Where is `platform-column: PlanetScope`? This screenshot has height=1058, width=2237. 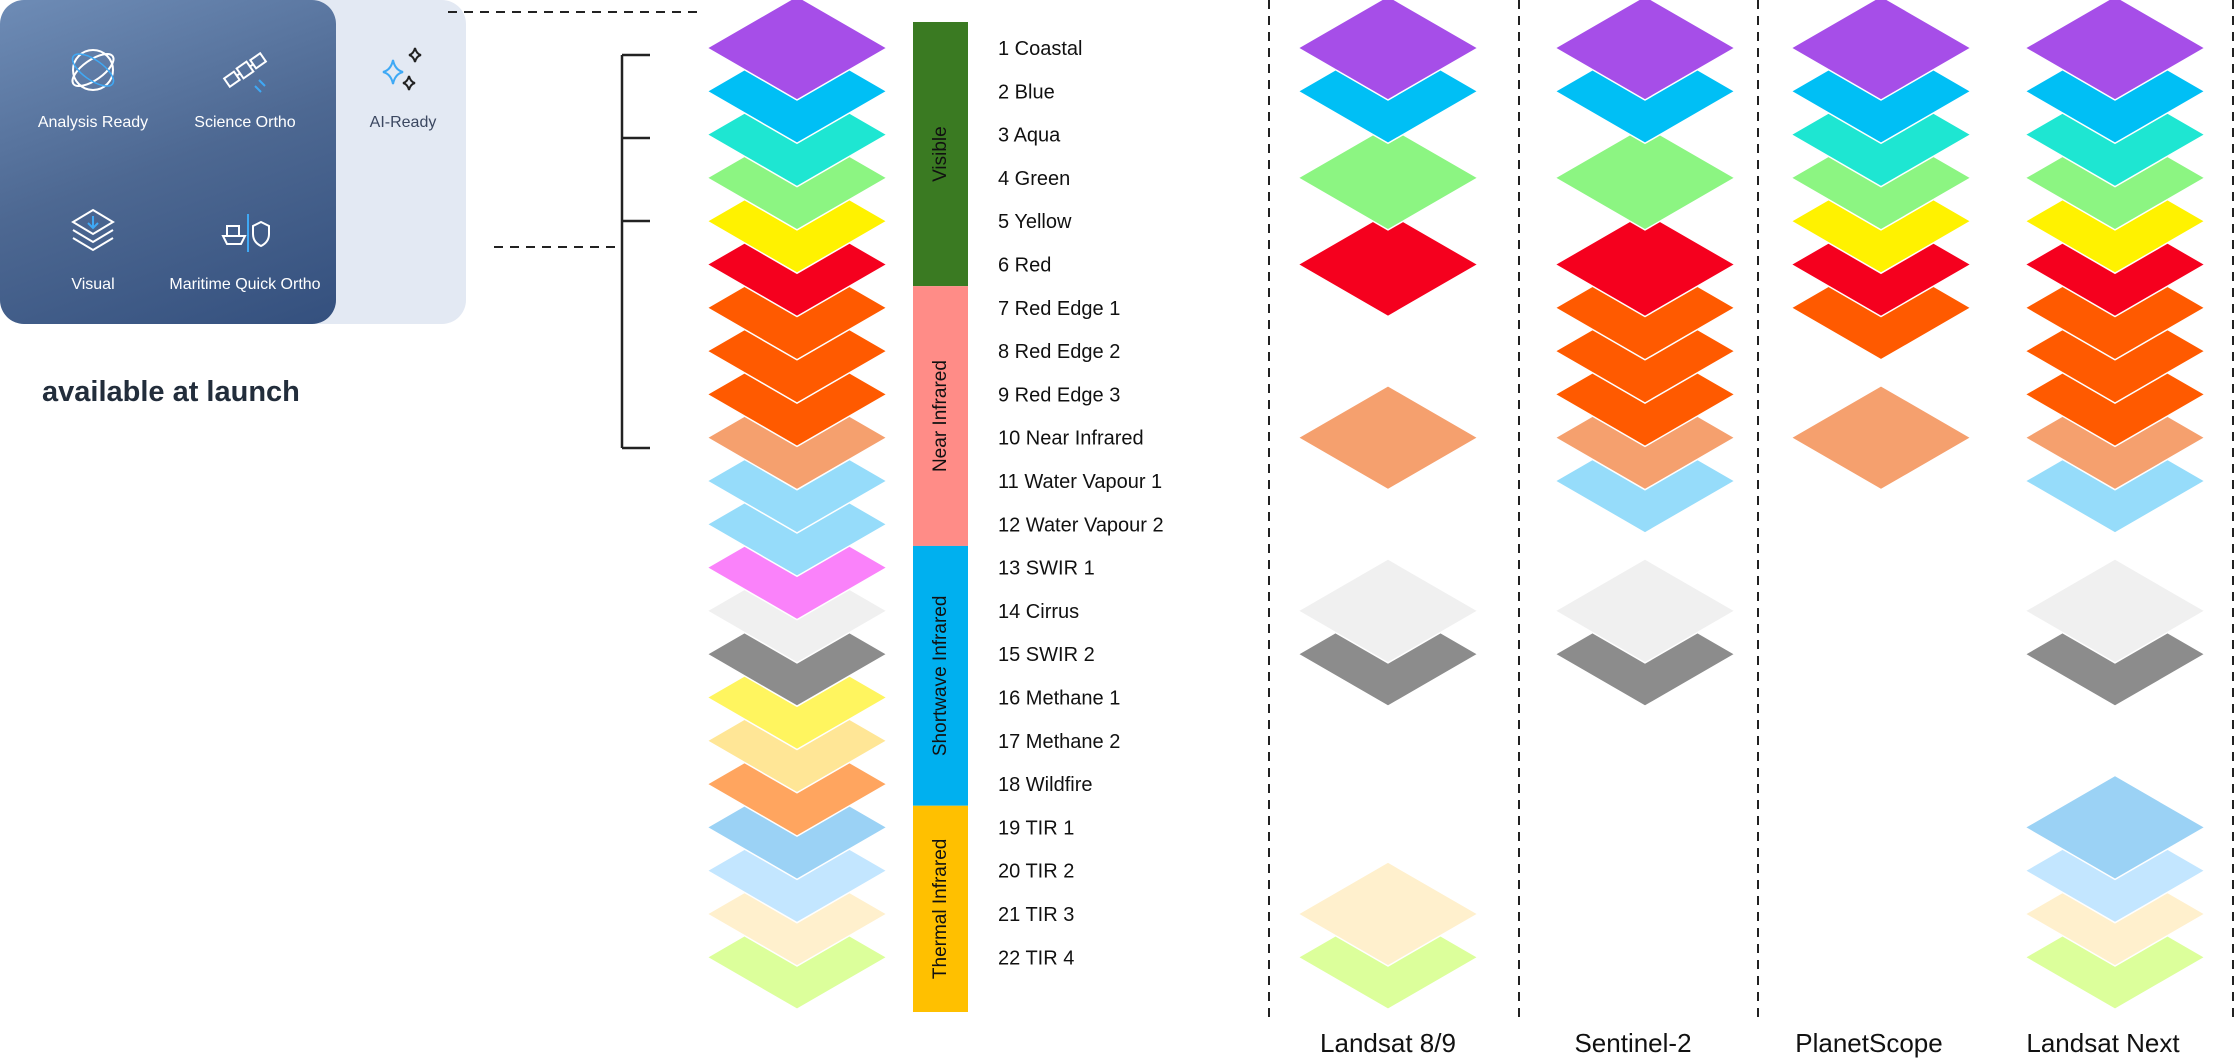
platform-column: PlanetScope is located at coordinates (1881, 529).